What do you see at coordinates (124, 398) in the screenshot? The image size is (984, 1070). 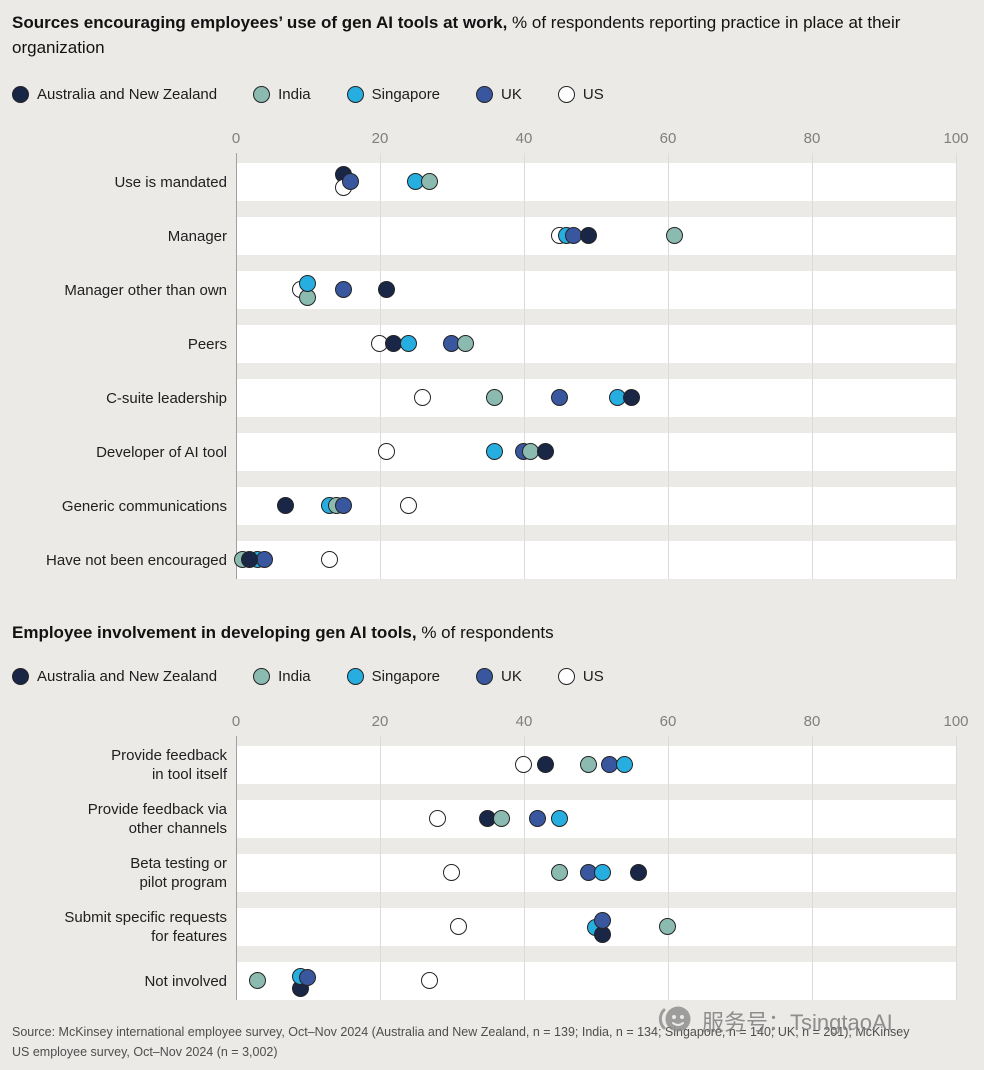 I see `row-label: C-suite leadership` at bounding box center [124, 398].